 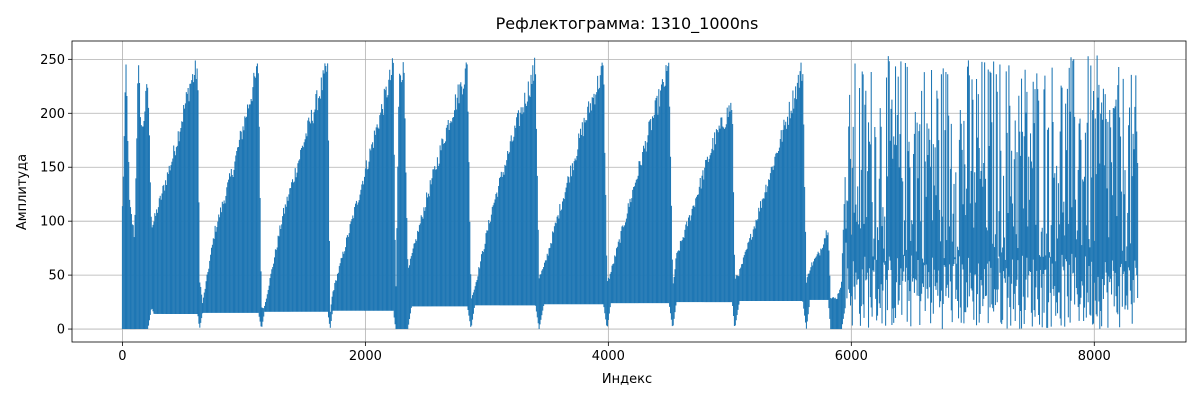 What do you see at coordinates (52, 222) in the screenshot?
I see `y-tick-label: 100` at bounding box center [52, 222].